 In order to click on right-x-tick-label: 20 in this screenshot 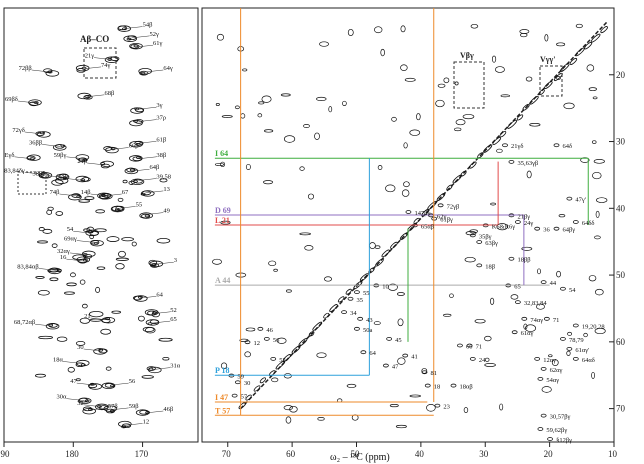, I will do `click(549, 454)`.